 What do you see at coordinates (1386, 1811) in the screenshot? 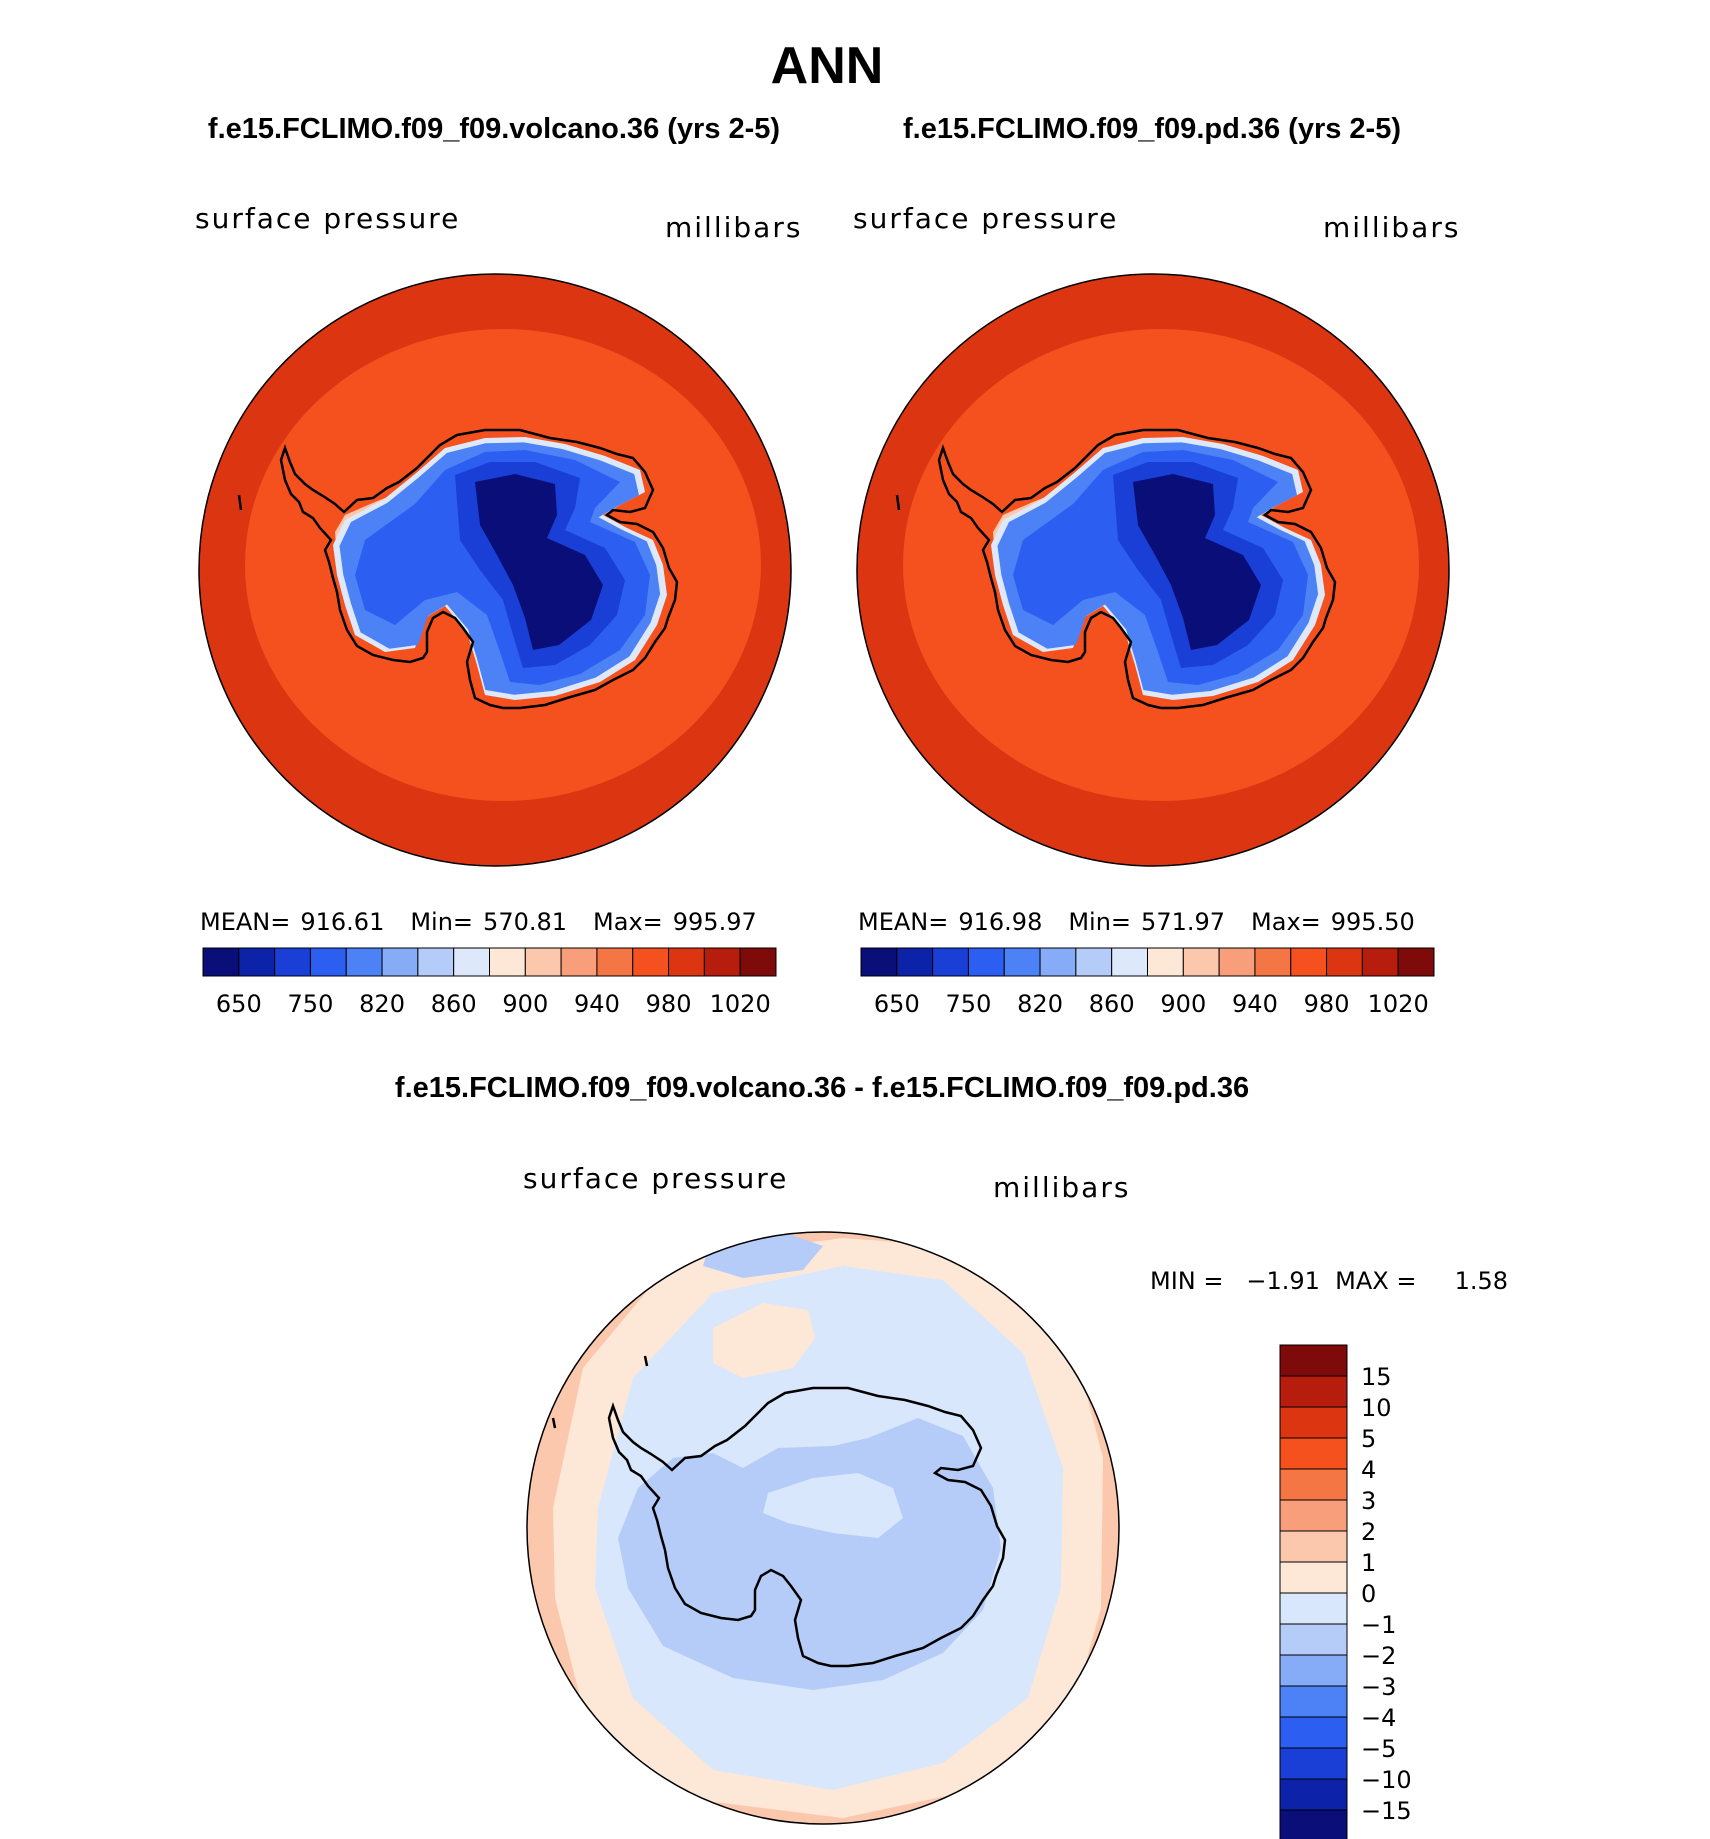
I see `colorbar-tick-label: −15` at bounding box center [1386, 1811].